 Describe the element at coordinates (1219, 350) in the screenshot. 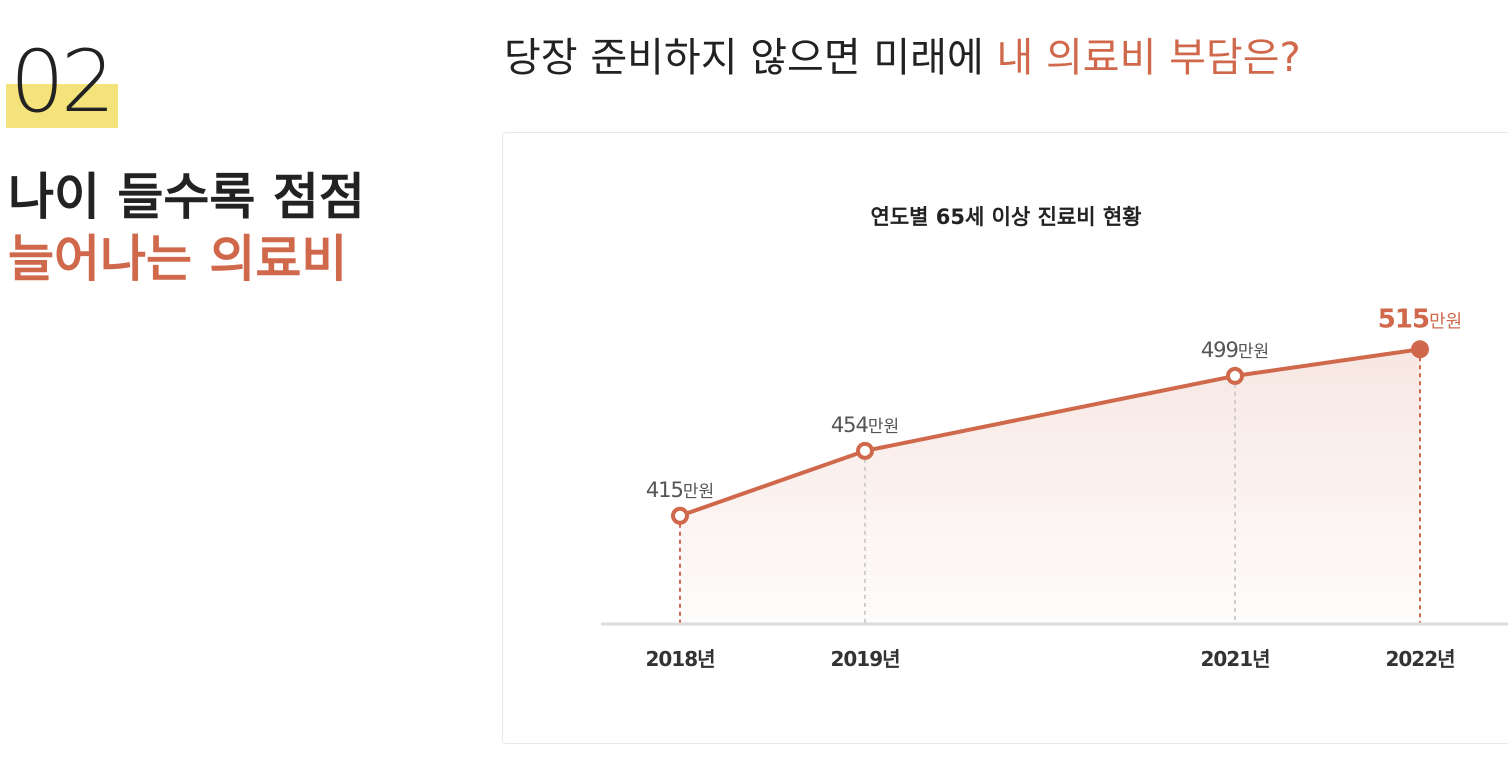

I see `data-label-value: 499` at that location.